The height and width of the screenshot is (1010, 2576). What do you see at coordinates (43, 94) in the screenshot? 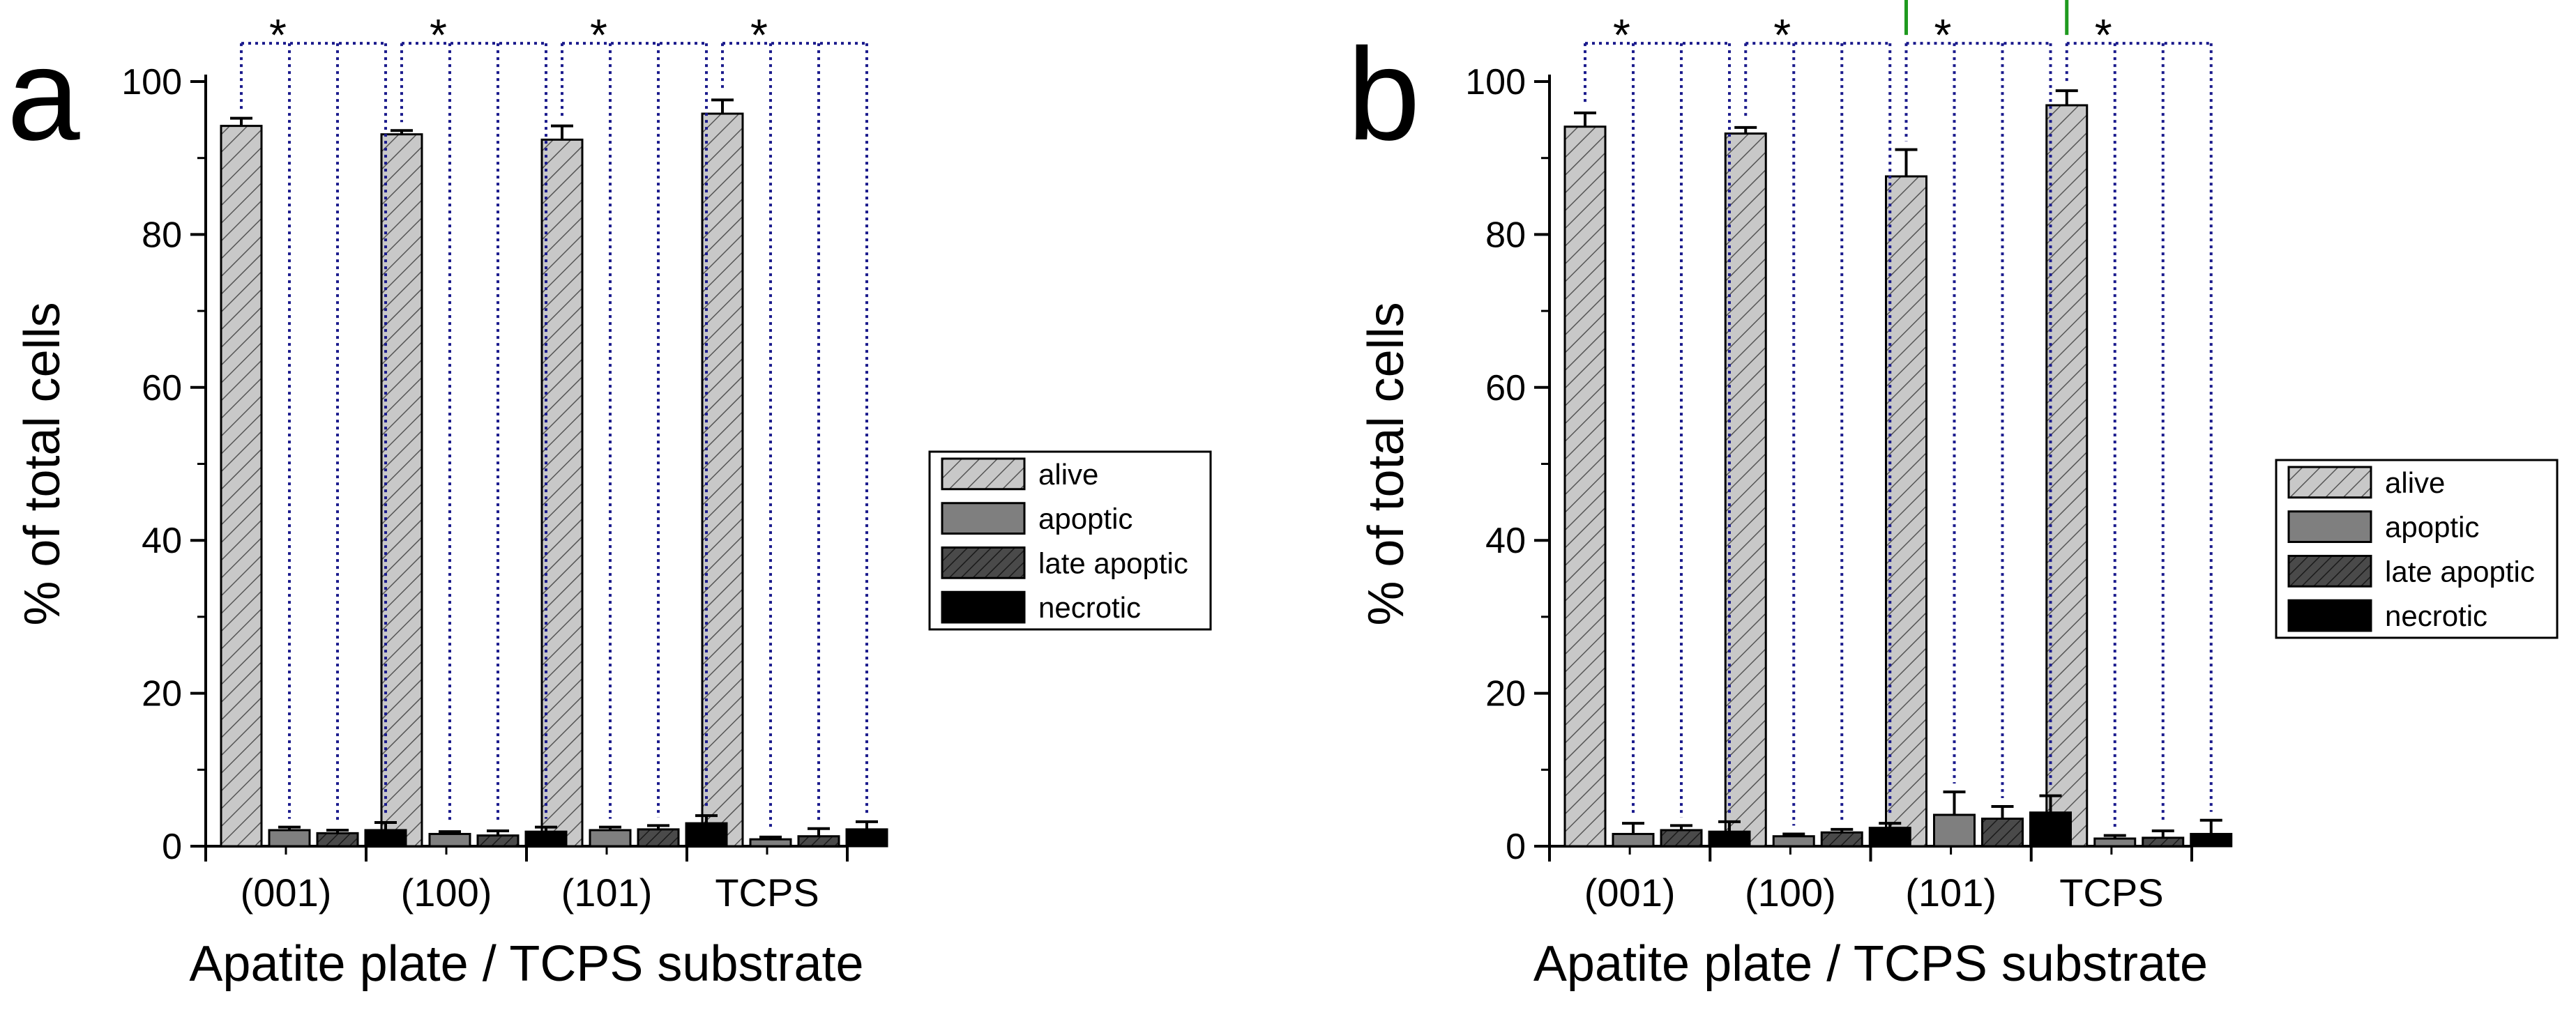
I see `panel-letter: a` at bounding box center [43, 94].